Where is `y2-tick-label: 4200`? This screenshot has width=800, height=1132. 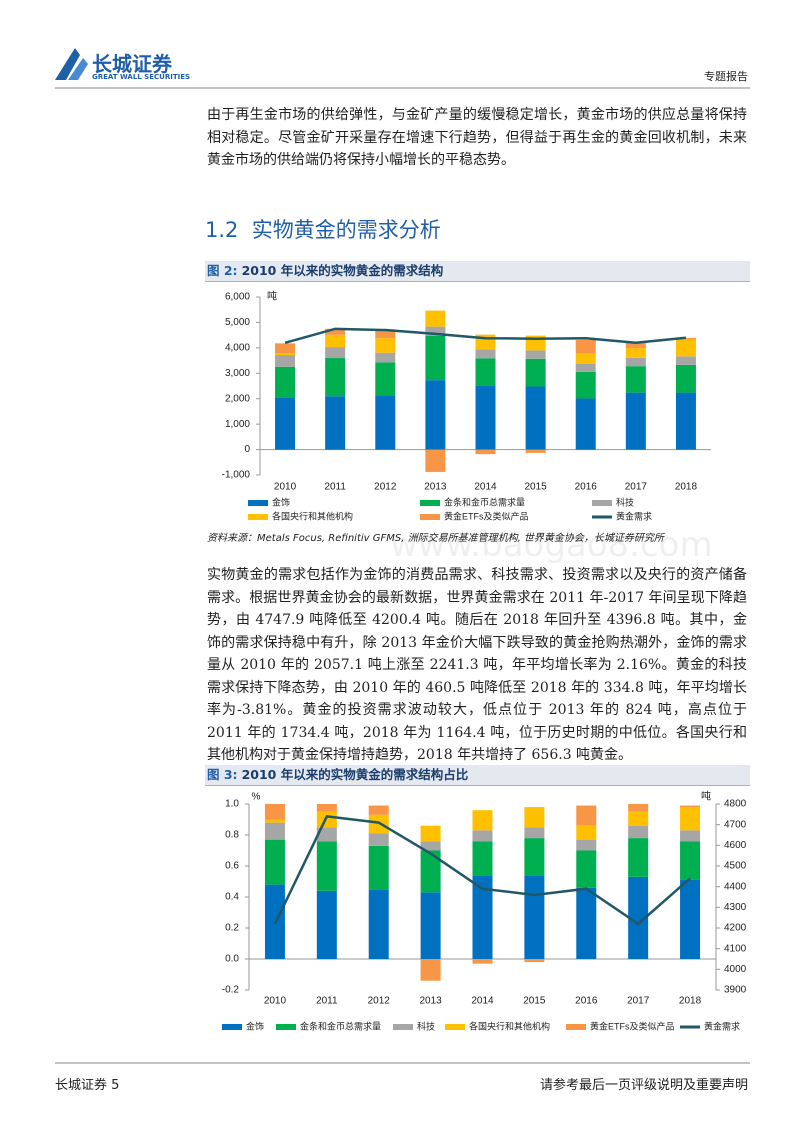
y2-tick-label: 4200 is located at coordinates (735, 928).